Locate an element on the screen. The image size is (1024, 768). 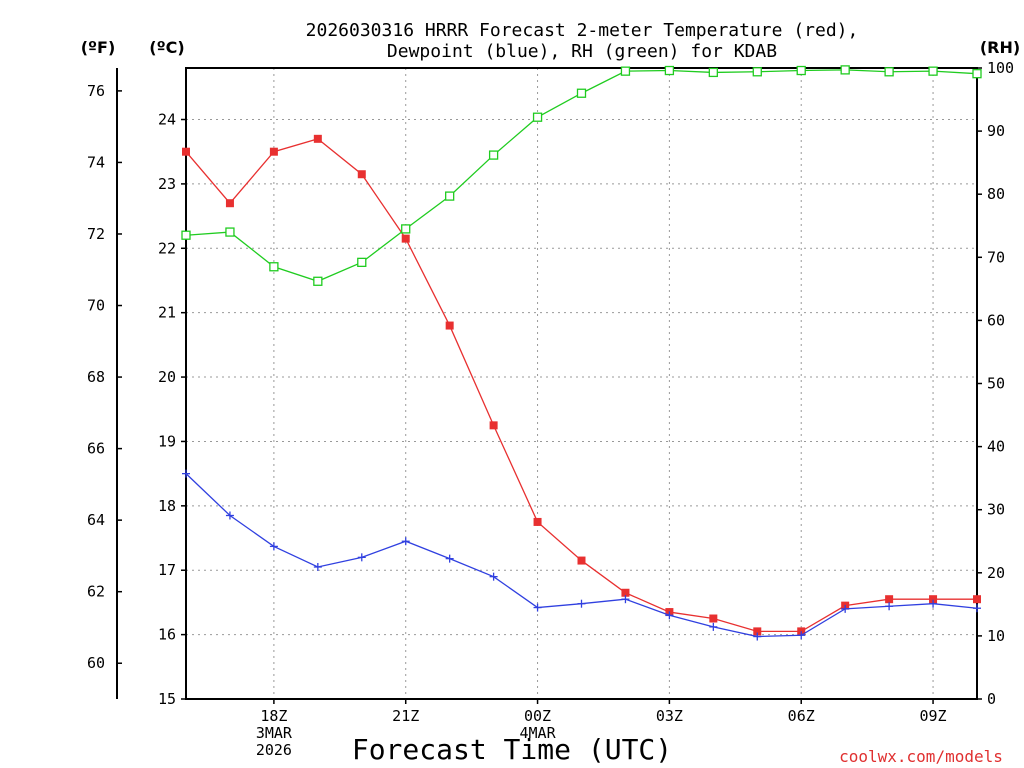
rh-tick-label: 20 is located at coordinates (996, 573).